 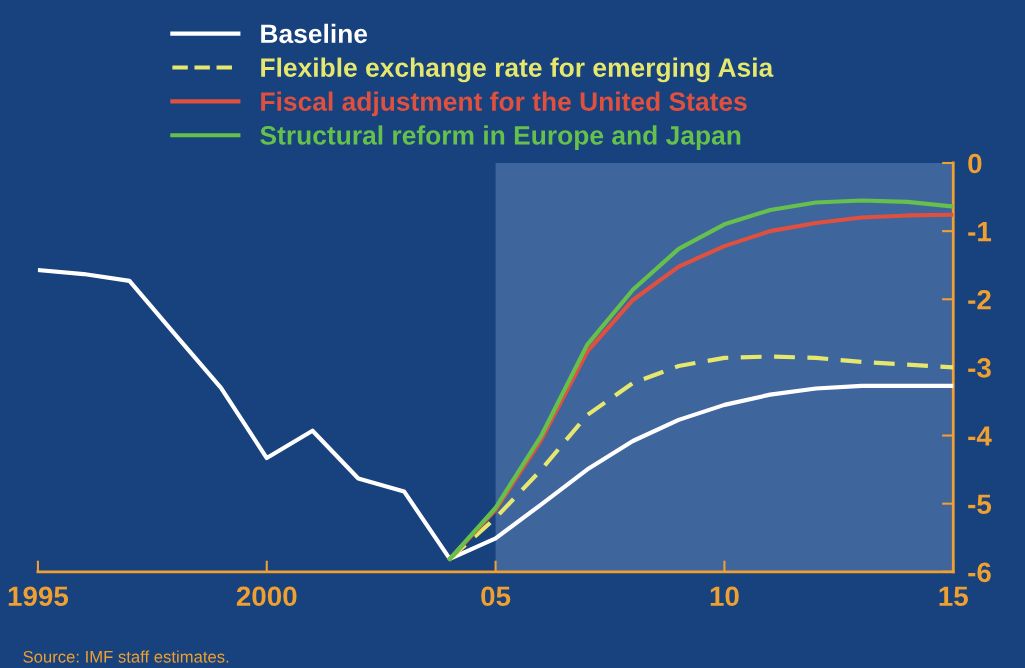 What do you see at coordinates (724, 596) in the screenshot?
I see `x-tick-label: 10` at bounding box center [724, 596].